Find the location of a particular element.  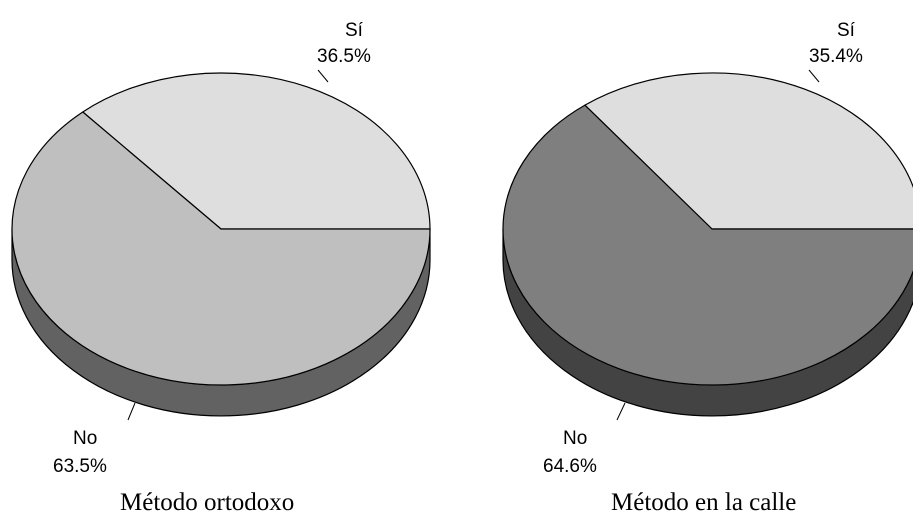

slice-percent-si: 35.4% is located at coordinates (836, 56).